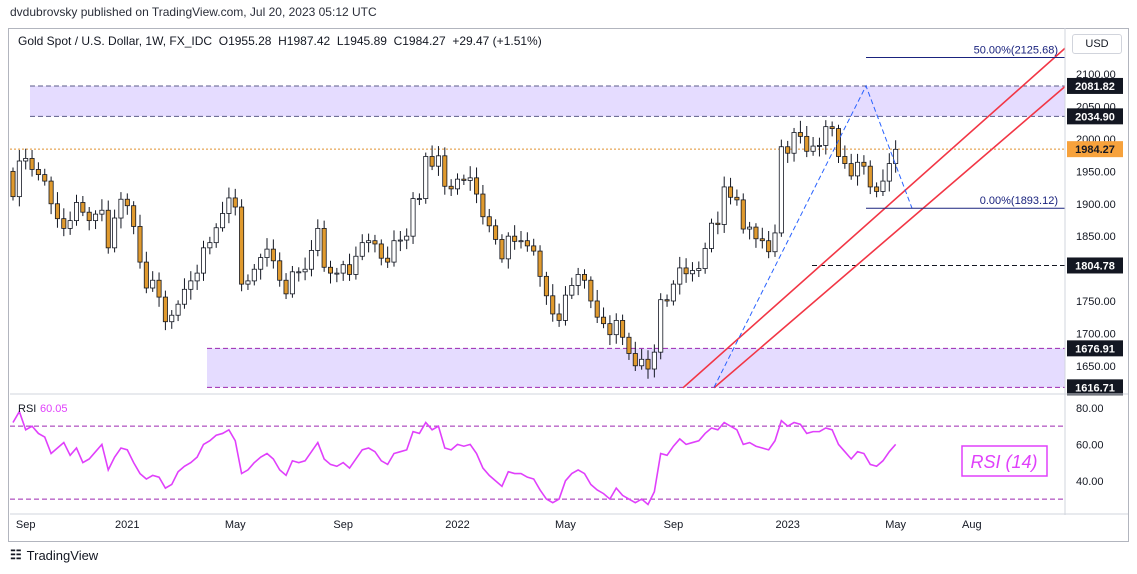 The image size is (1137, 574). What do you see at coordinates (1097, 44) in the screenshot?
I see `currency-button: USD` at bounding box center [1097, 44].